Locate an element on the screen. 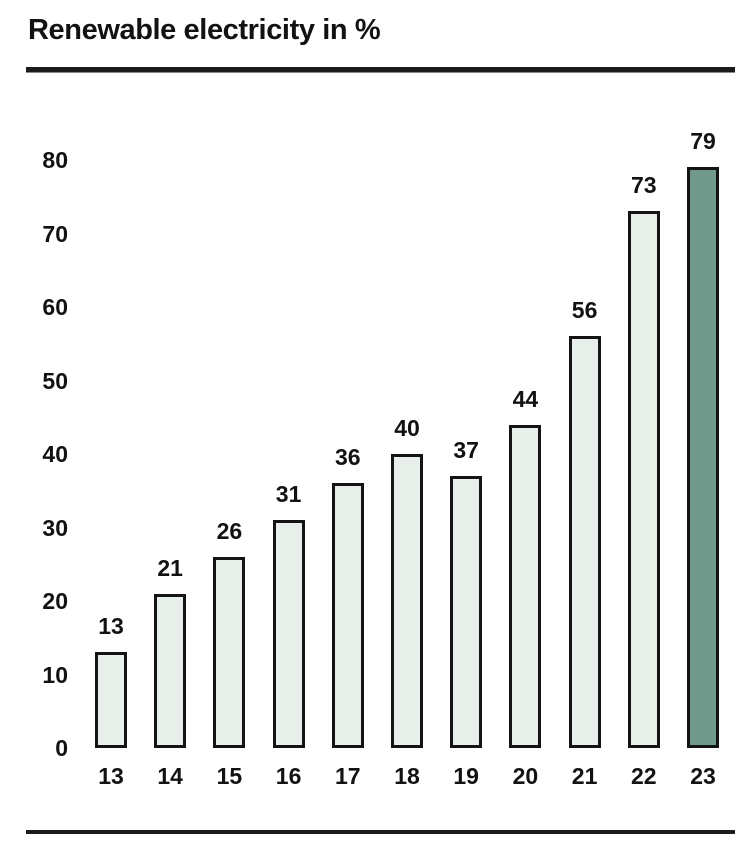 This screenshot has width=748, height=852. y-tick-label-50: 50 is located at coordinates (55, 380).